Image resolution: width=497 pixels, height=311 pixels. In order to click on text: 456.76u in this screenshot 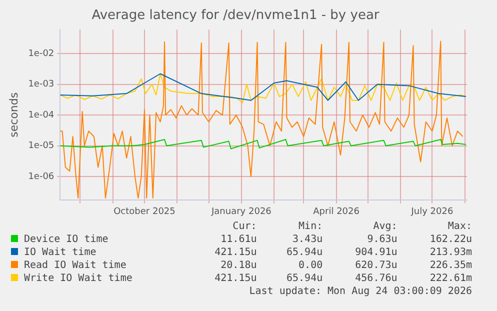, I will do `click(376, 278)`.